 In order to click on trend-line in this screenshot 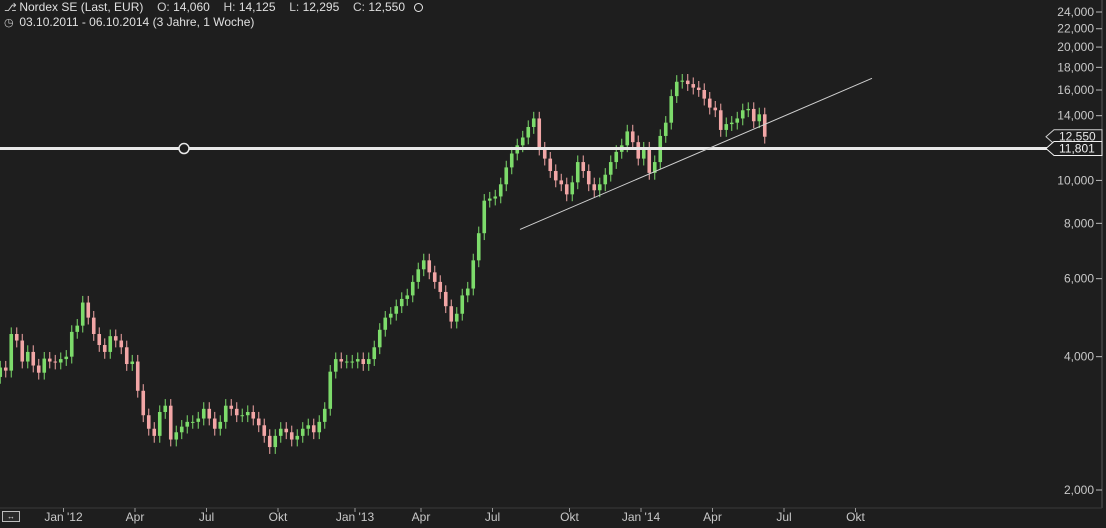, I will do `click(696, 153)`.